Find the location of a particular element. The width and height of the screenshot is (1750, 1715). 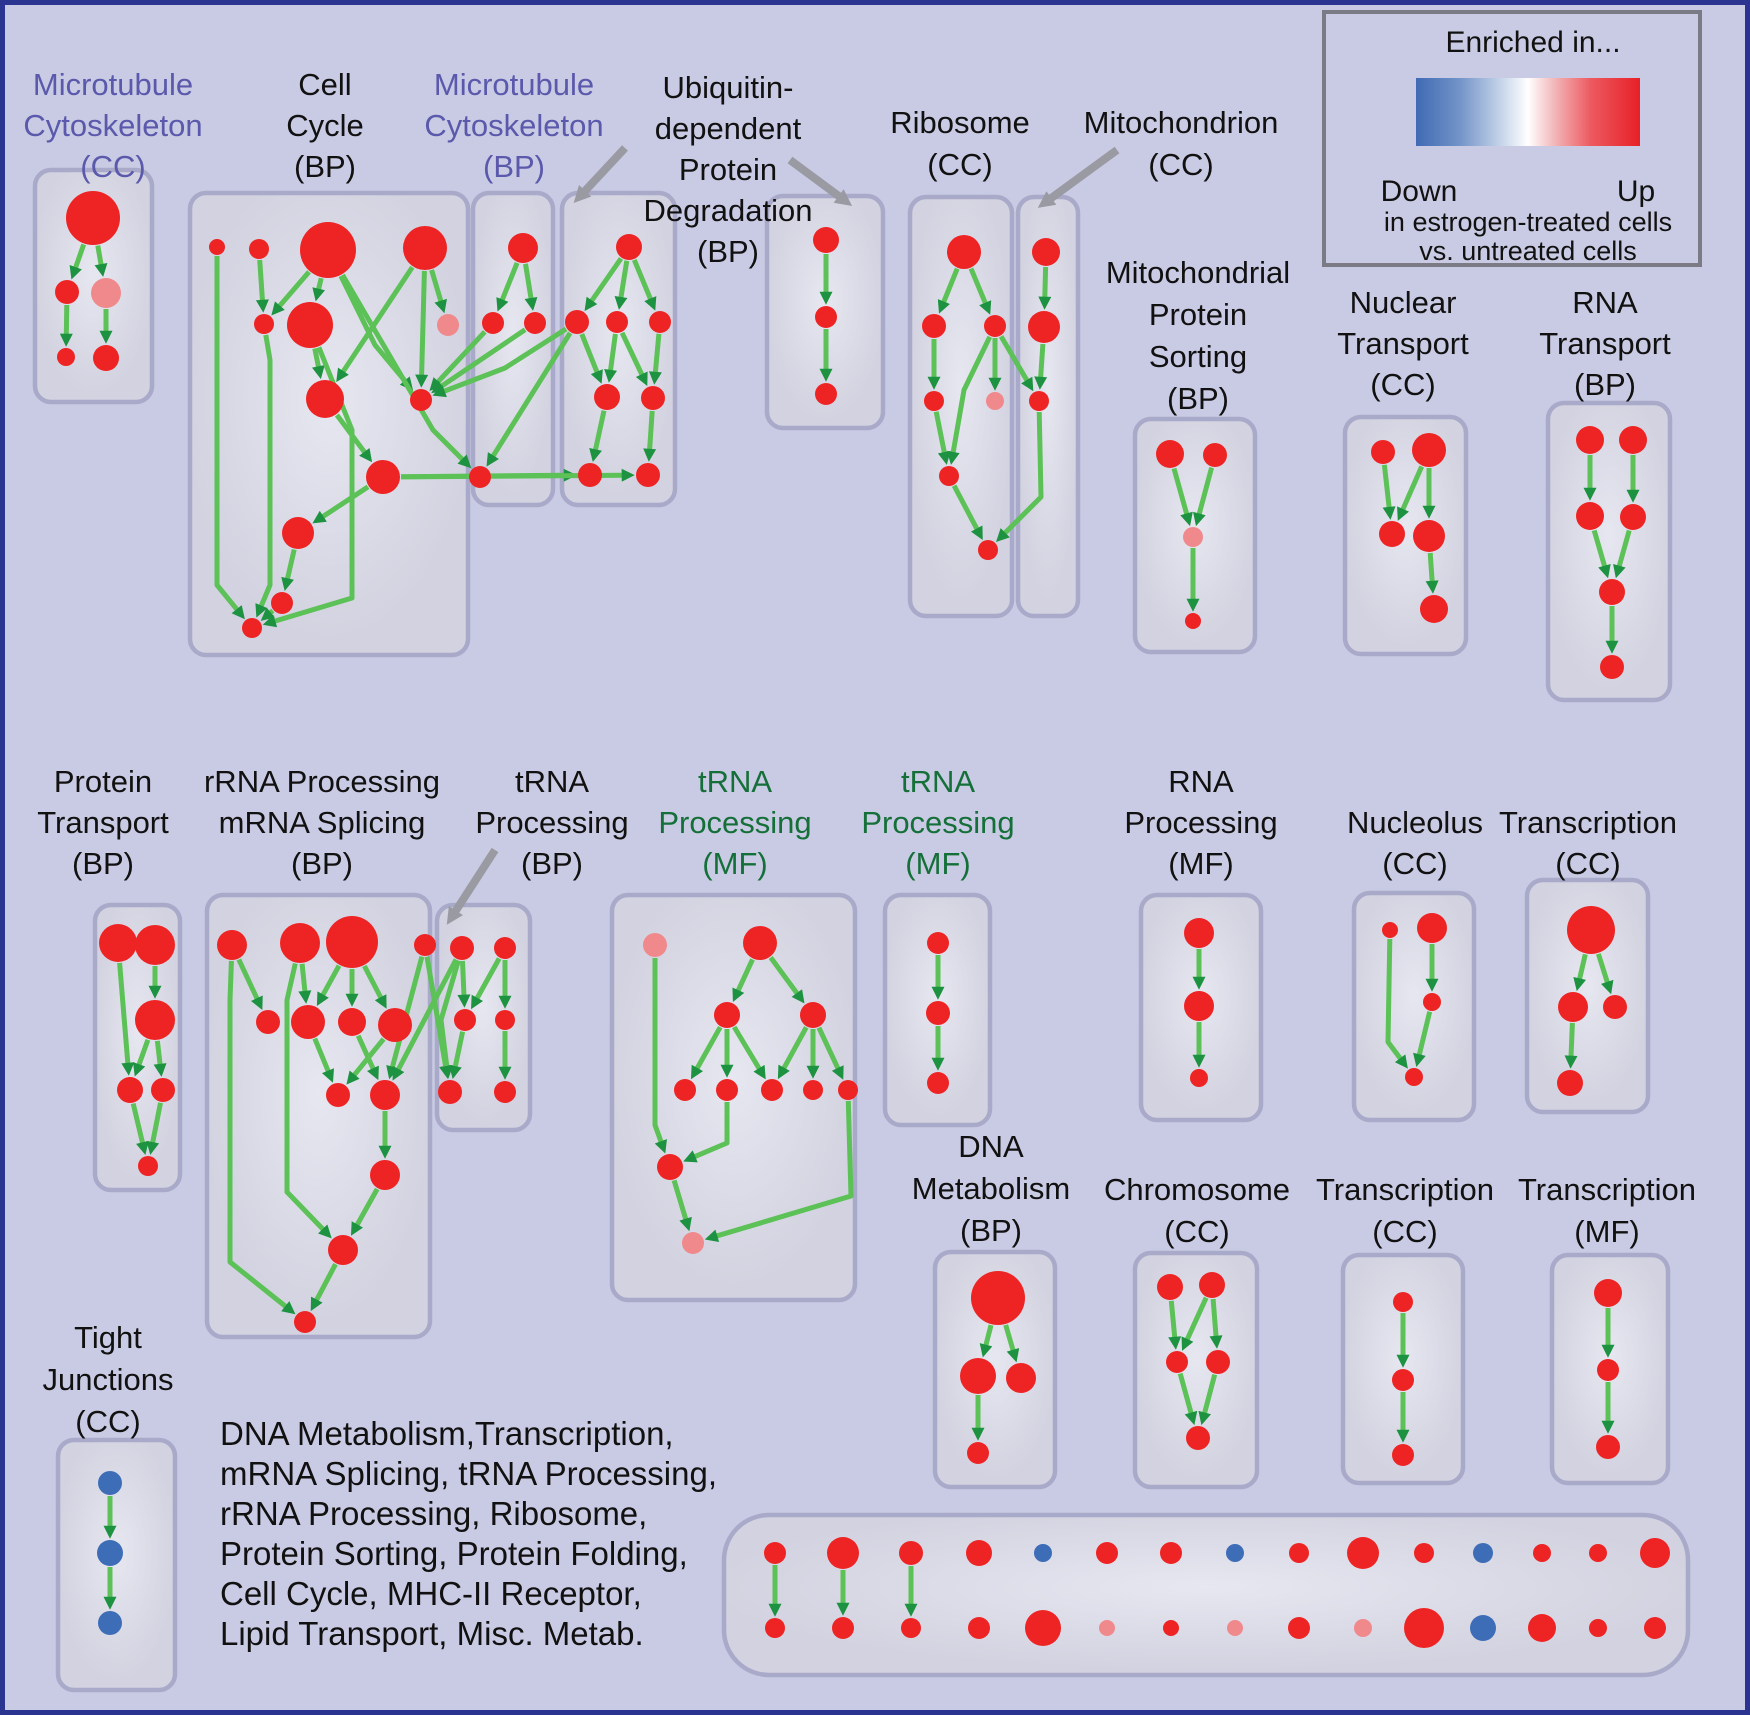

edge-a0-a1 is located at coordinates (78, 261).